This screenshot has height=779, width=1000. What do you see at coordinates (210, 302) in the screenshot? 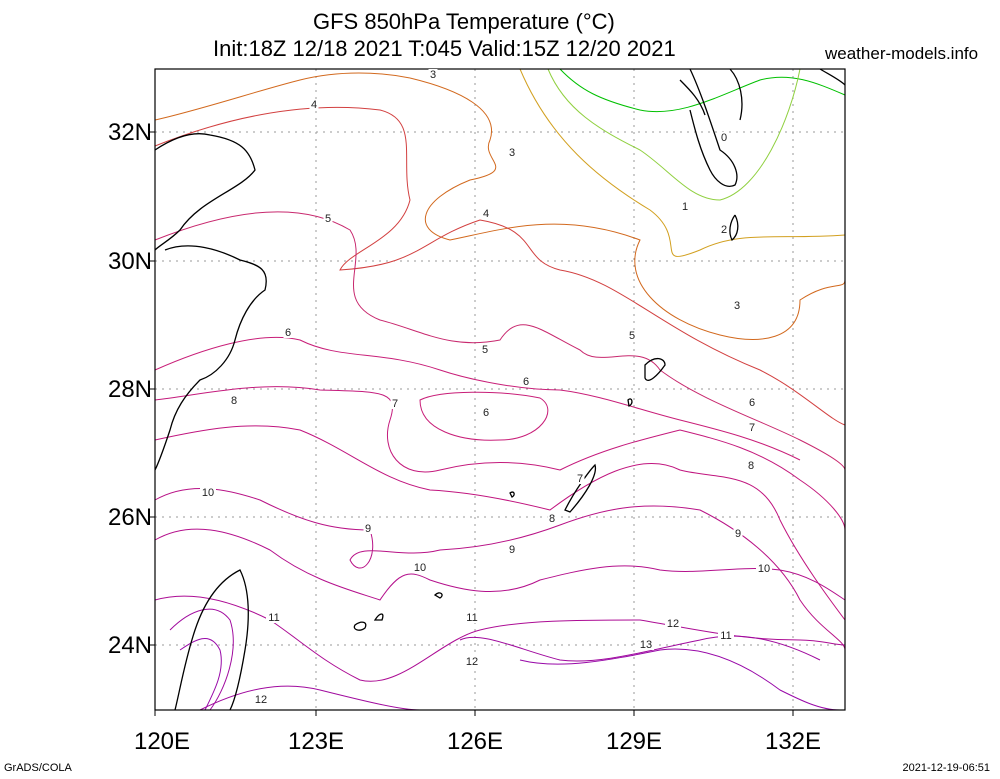
I see `coast-china` at bounding box center [210, 302].